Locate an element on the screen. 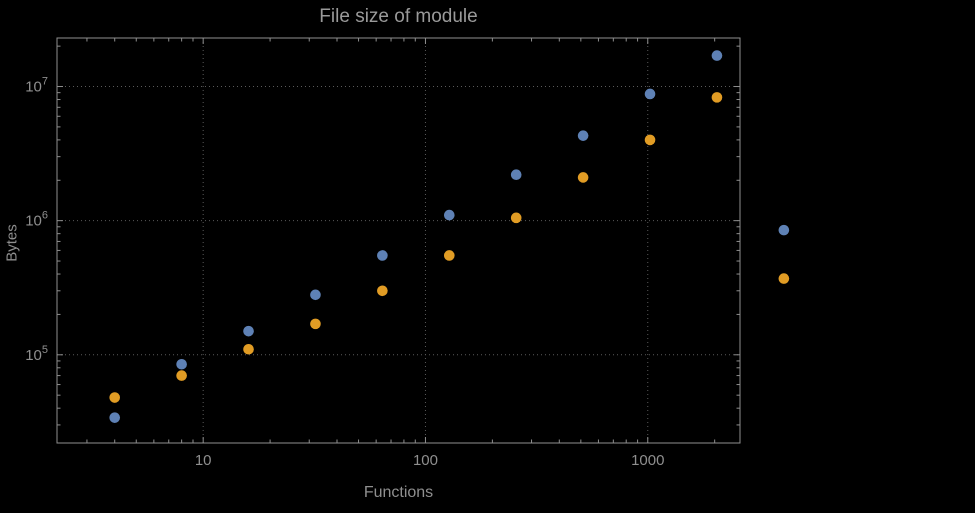 This screenshot has height=513, width=975. y-tick-label: 10⁷ is located at coordinates (36, 86).